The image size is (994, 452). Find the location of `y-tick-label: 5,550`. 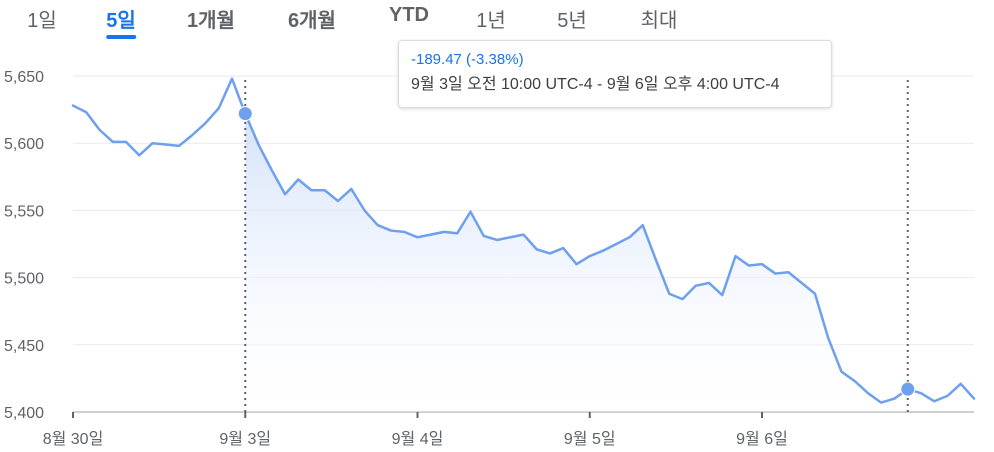

y-tick-label: 5,550 is located at coordinates (24, 211).